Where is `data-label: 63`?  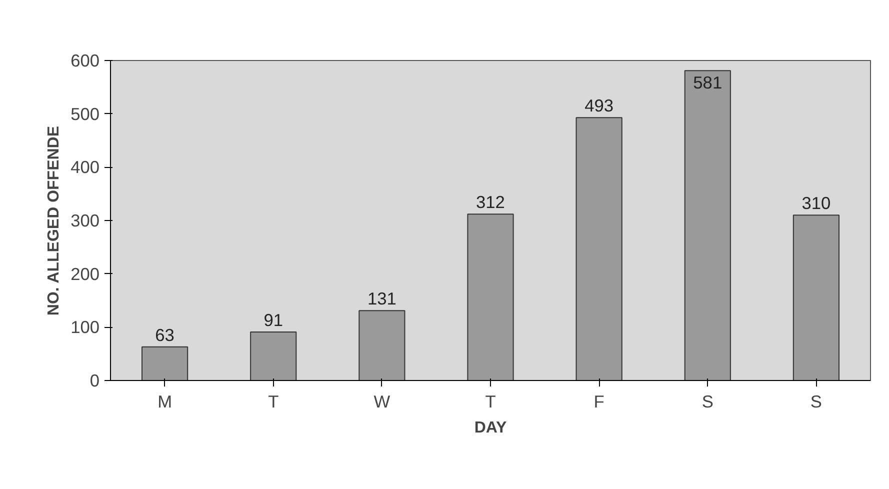
data-label: 63 is located at coordinates (164, 334).